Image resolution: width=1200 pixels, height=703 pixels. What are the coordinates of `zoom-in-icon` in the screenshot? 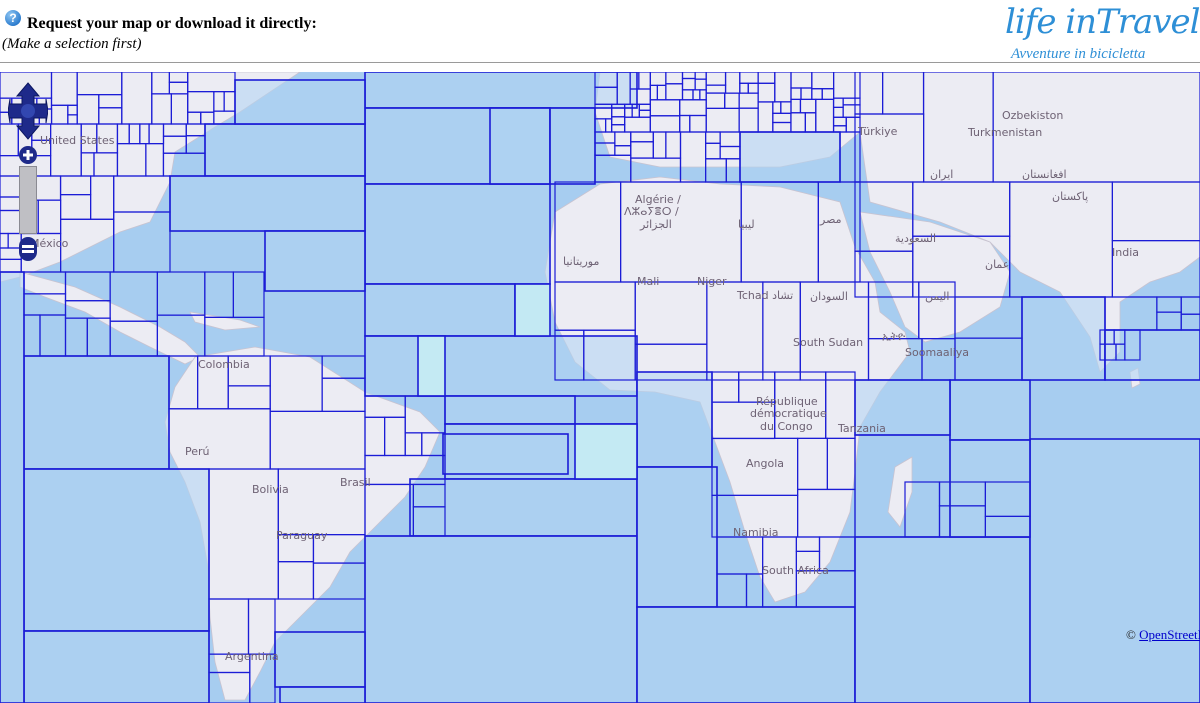 It's located at (28, 155).